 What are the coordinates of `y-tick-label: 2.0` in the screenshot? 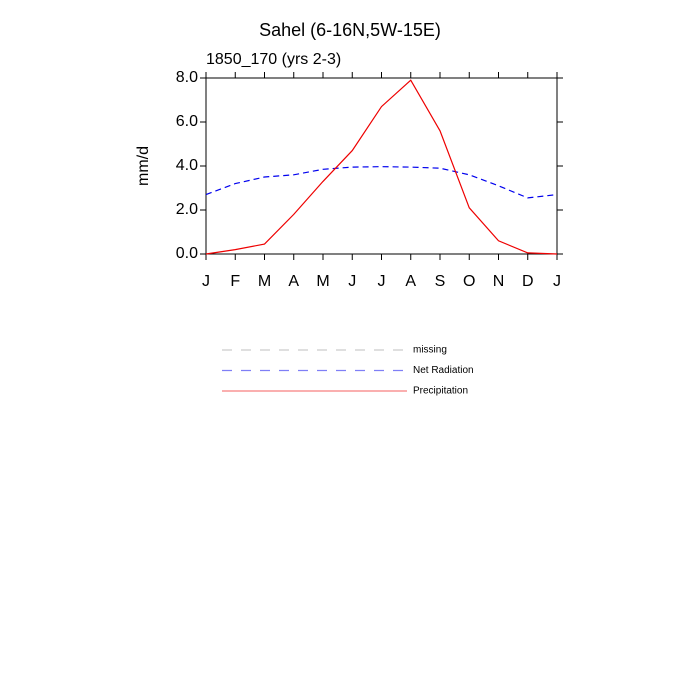 It's located at (187, 209).